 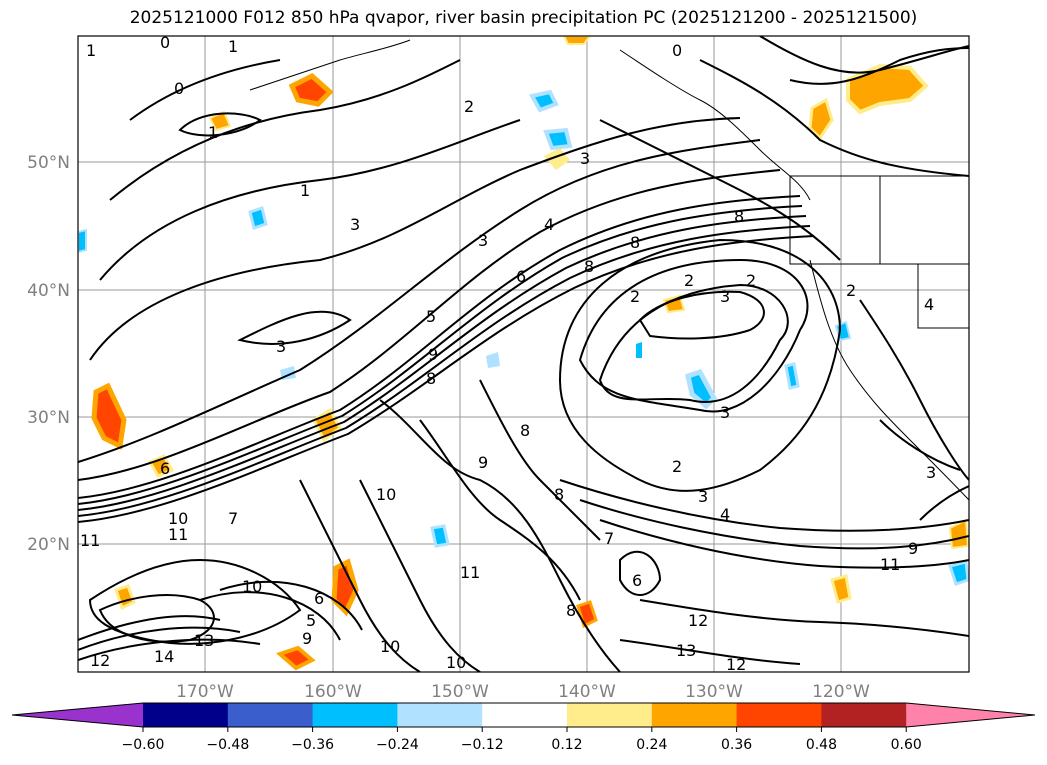 What do you see at coordinates (821, 745) in the screenshot?
I see `colorbar-tick-label: 0.48` at bounding box center [821, 745].